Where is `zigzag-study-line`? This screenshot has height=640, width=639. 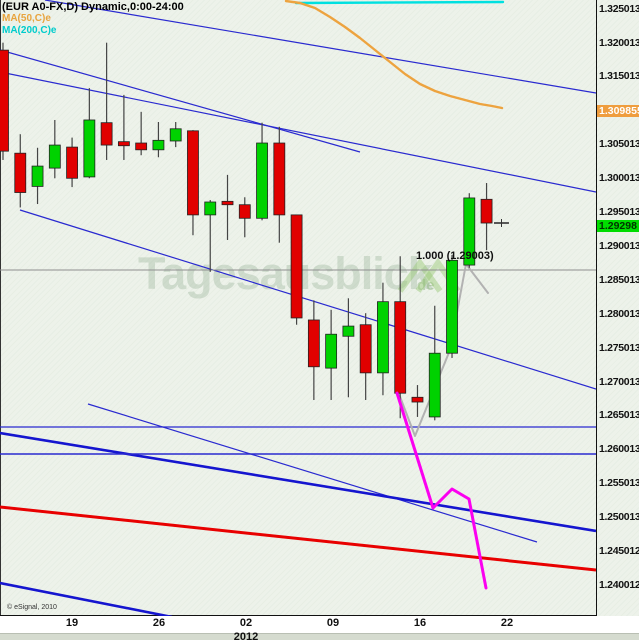
zigzag-study-line is located at coordinates (443, 350).